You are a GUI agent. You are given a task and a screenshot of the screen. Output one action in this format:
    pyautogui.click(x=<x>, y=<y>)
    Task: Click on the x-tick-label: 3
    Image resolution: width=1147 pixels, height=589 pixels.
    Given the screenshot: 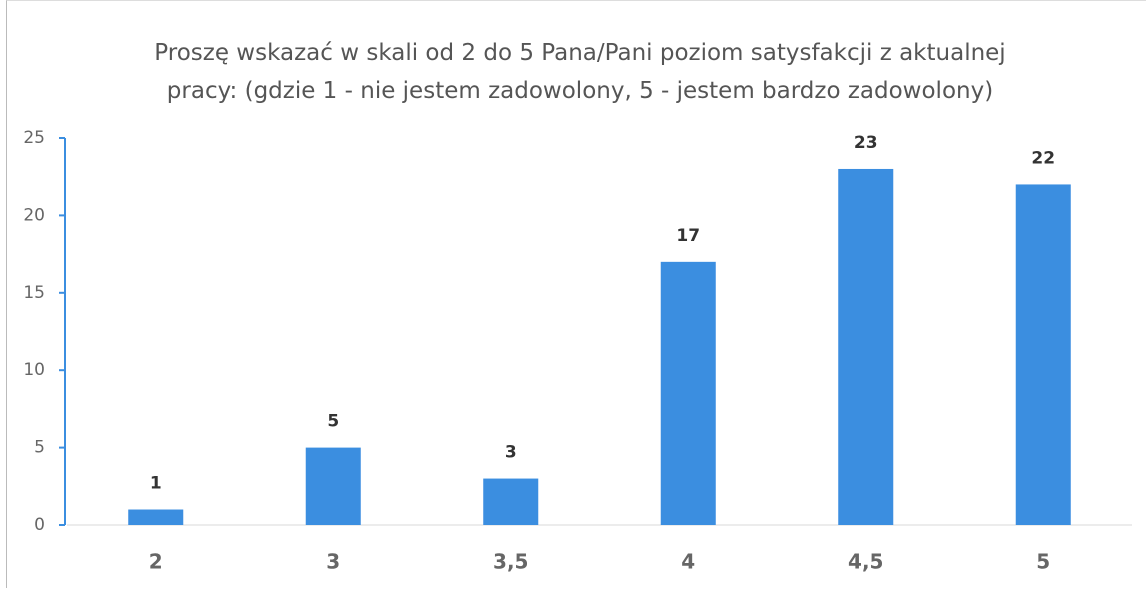 What is the action you would take?
    pyautogui.click(x=333, y=562)
    